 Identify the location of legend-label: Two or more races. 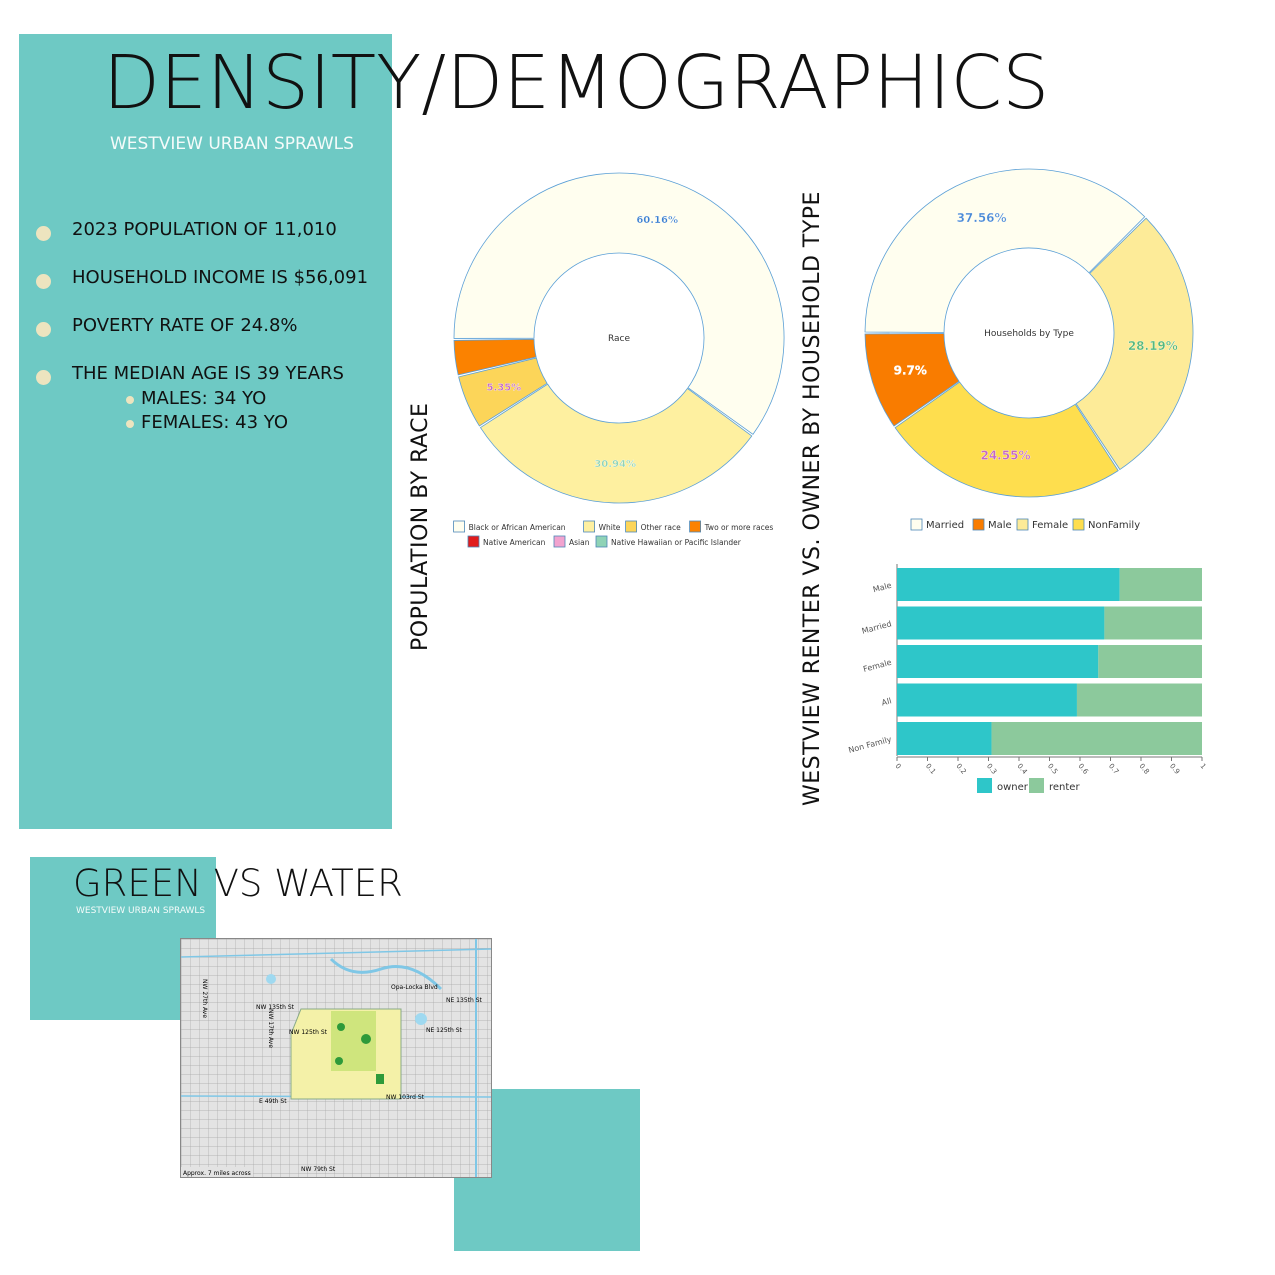
(739, 527).